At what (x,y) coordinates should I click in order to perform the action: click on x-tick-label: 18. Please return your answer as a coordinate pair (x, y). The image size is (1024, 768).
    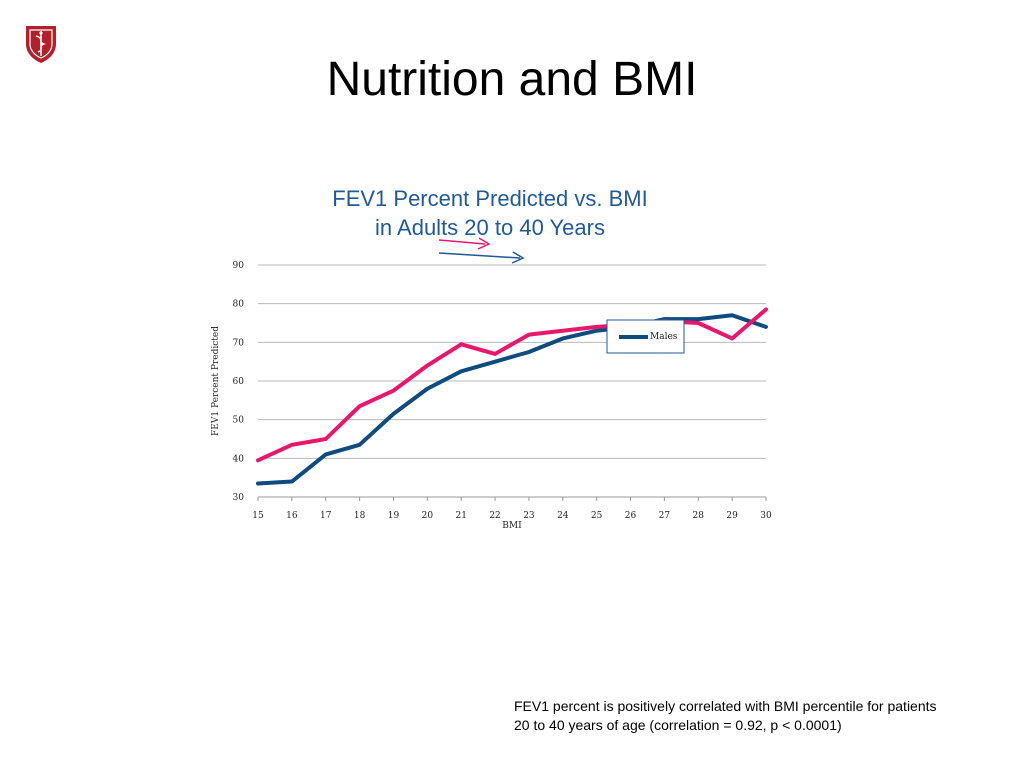
    Looking at the image, I should click on (360, 516).